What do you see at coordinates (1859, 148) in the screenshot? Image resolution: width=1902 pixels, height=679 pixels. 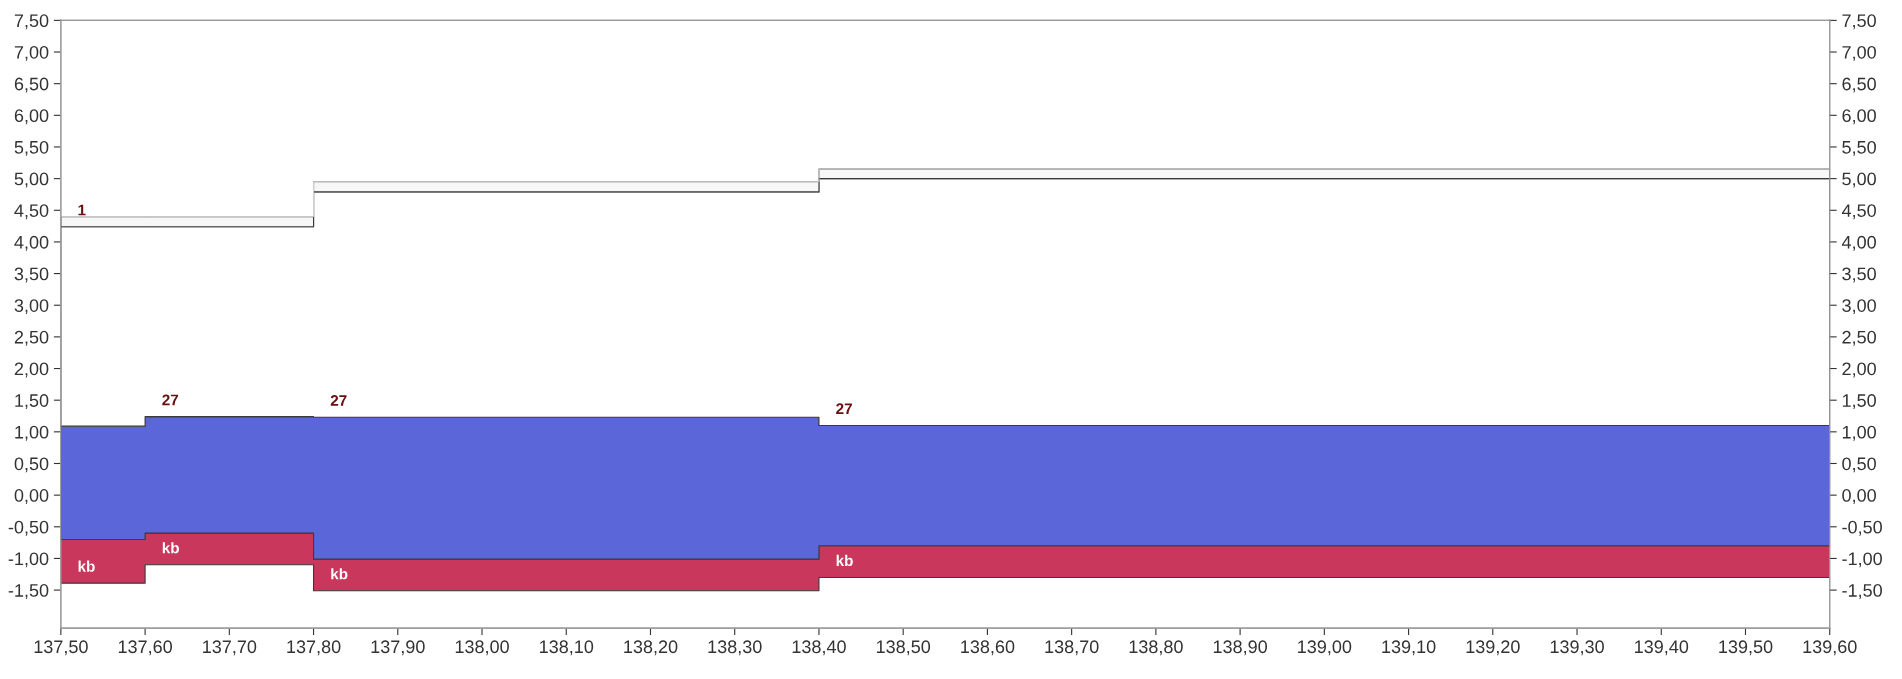 I see `y2-tick-label: 5,50` at bounding box center [1859, 148].